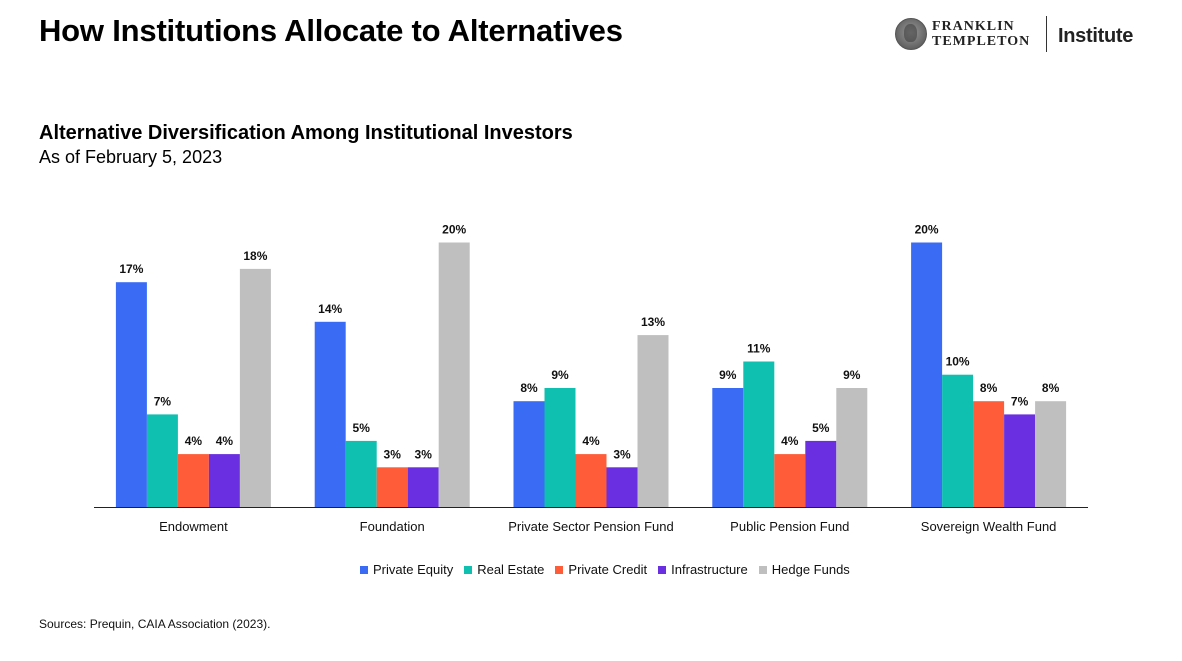 The height and width of the screenshot is (661, 1182). I want to click on legend-item-private-credit: Private Credit, so click(601, 569).